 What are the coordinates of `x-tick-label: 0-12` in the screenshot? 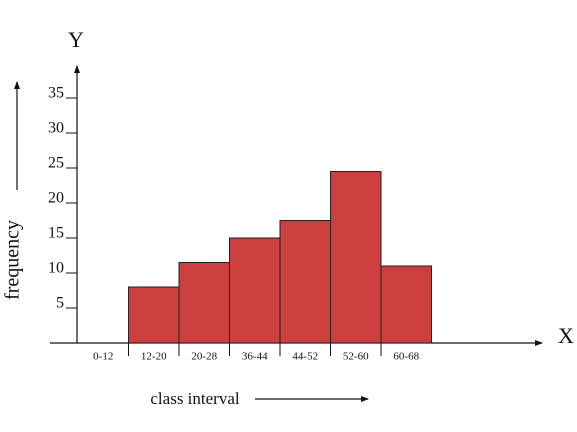 It's located at (103, 357).